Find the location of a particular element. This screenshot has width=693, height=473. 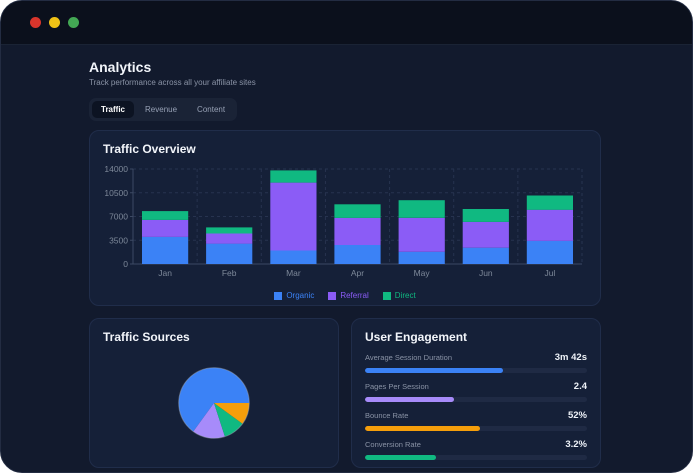

legend-label: Referral is located at coordinates (354, 295).